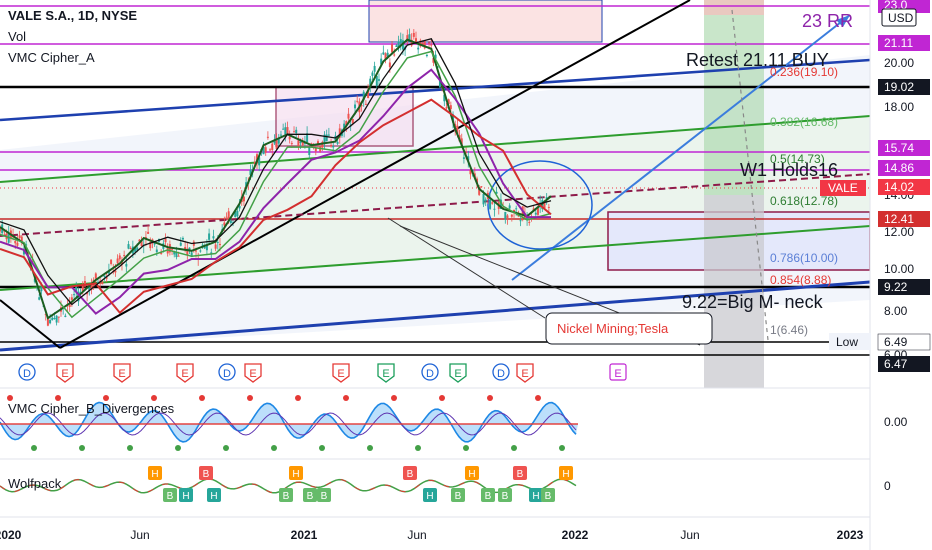  What do you see at coordinates (121, 374) in the screenshot?
I see `event-badge-text-2: E` at bounding box center [121, 374].